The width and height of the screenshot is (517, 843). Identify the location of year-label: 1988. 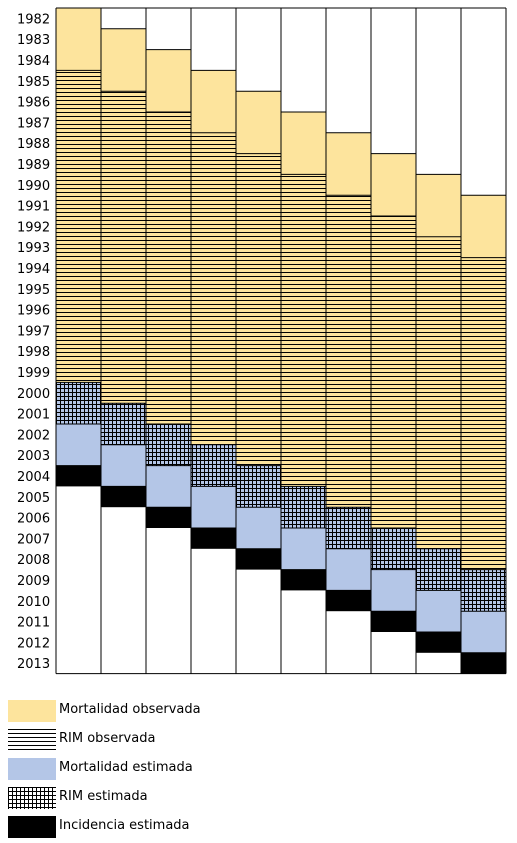
(33, 144).